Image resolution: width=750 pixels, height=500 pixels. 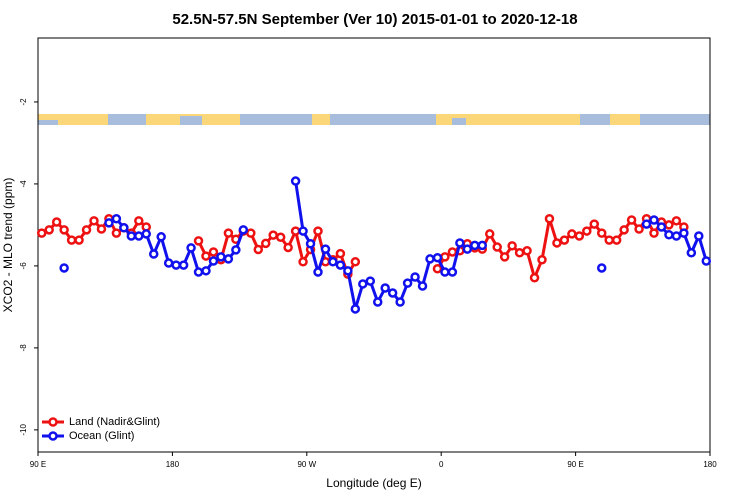 I want to click on y-tick-label: -8, so click(x=23, y=348).